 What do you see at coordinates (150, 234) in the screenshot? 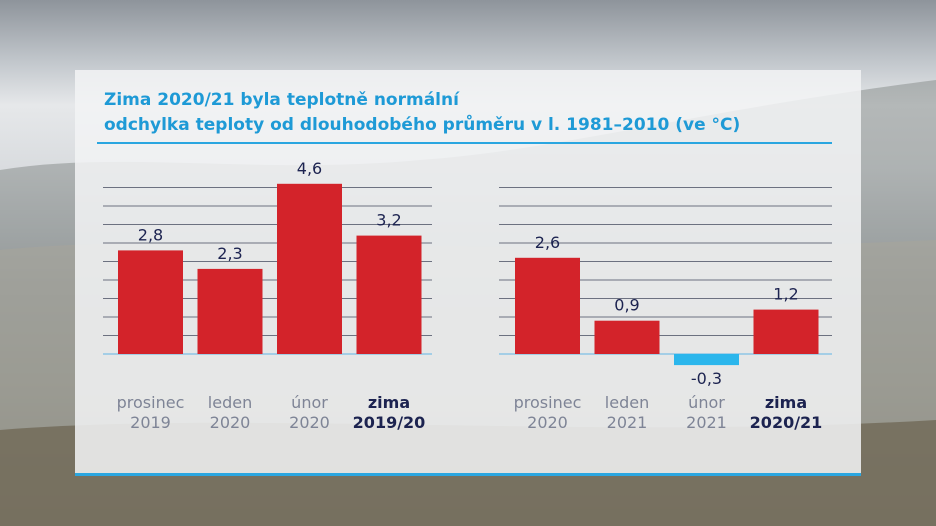
I see `bar-value-label: 2,8` at bounding box center [150, 234].